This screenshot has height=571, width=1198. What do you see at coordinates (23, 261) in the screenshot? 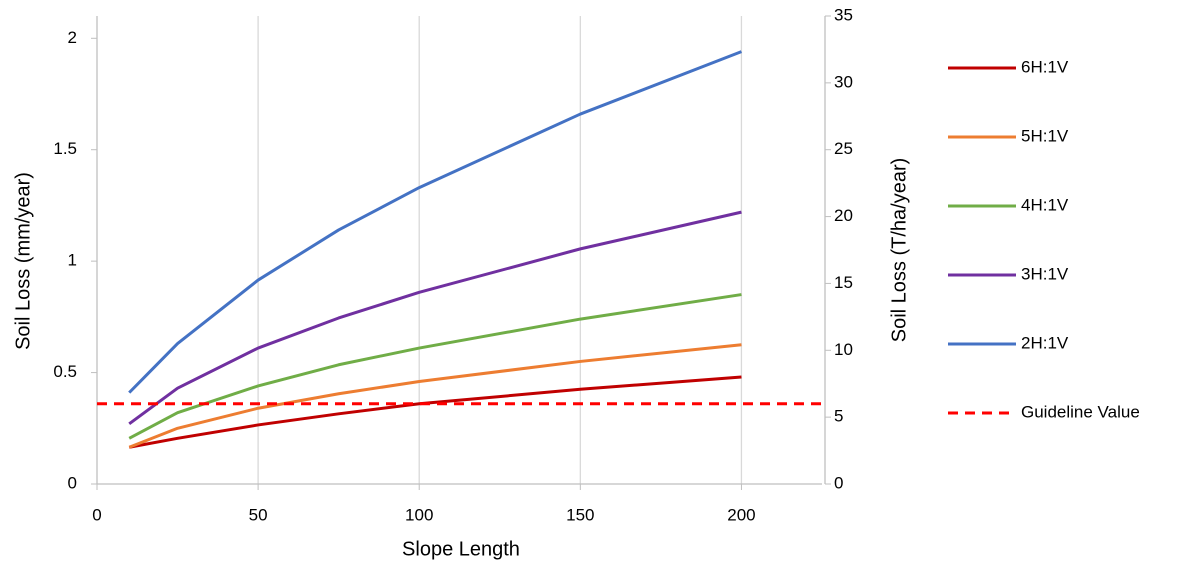
I see `y-axis-title: Soil Loss (mm/year)` at bounding box center [23, 261].